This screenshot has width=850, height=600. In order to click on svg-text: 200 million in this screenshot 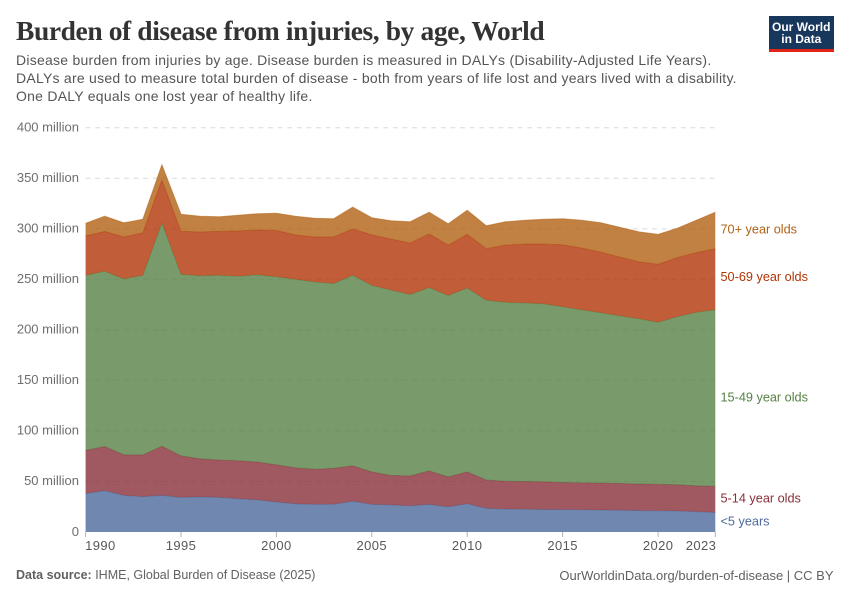, I will do `click(48, 328)`.